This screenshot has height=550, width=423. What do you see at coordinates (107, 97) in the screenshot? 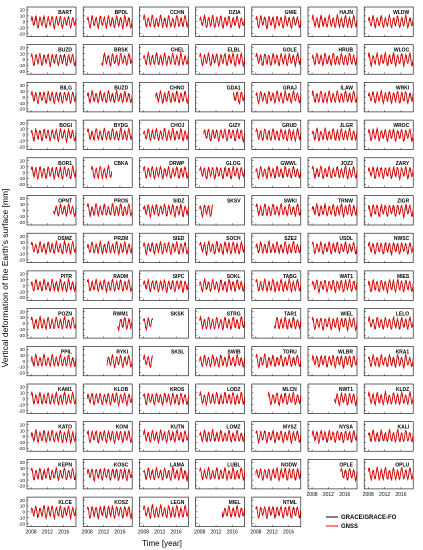
I see `station-panel: BUZD` at bounding box center [107, 97].